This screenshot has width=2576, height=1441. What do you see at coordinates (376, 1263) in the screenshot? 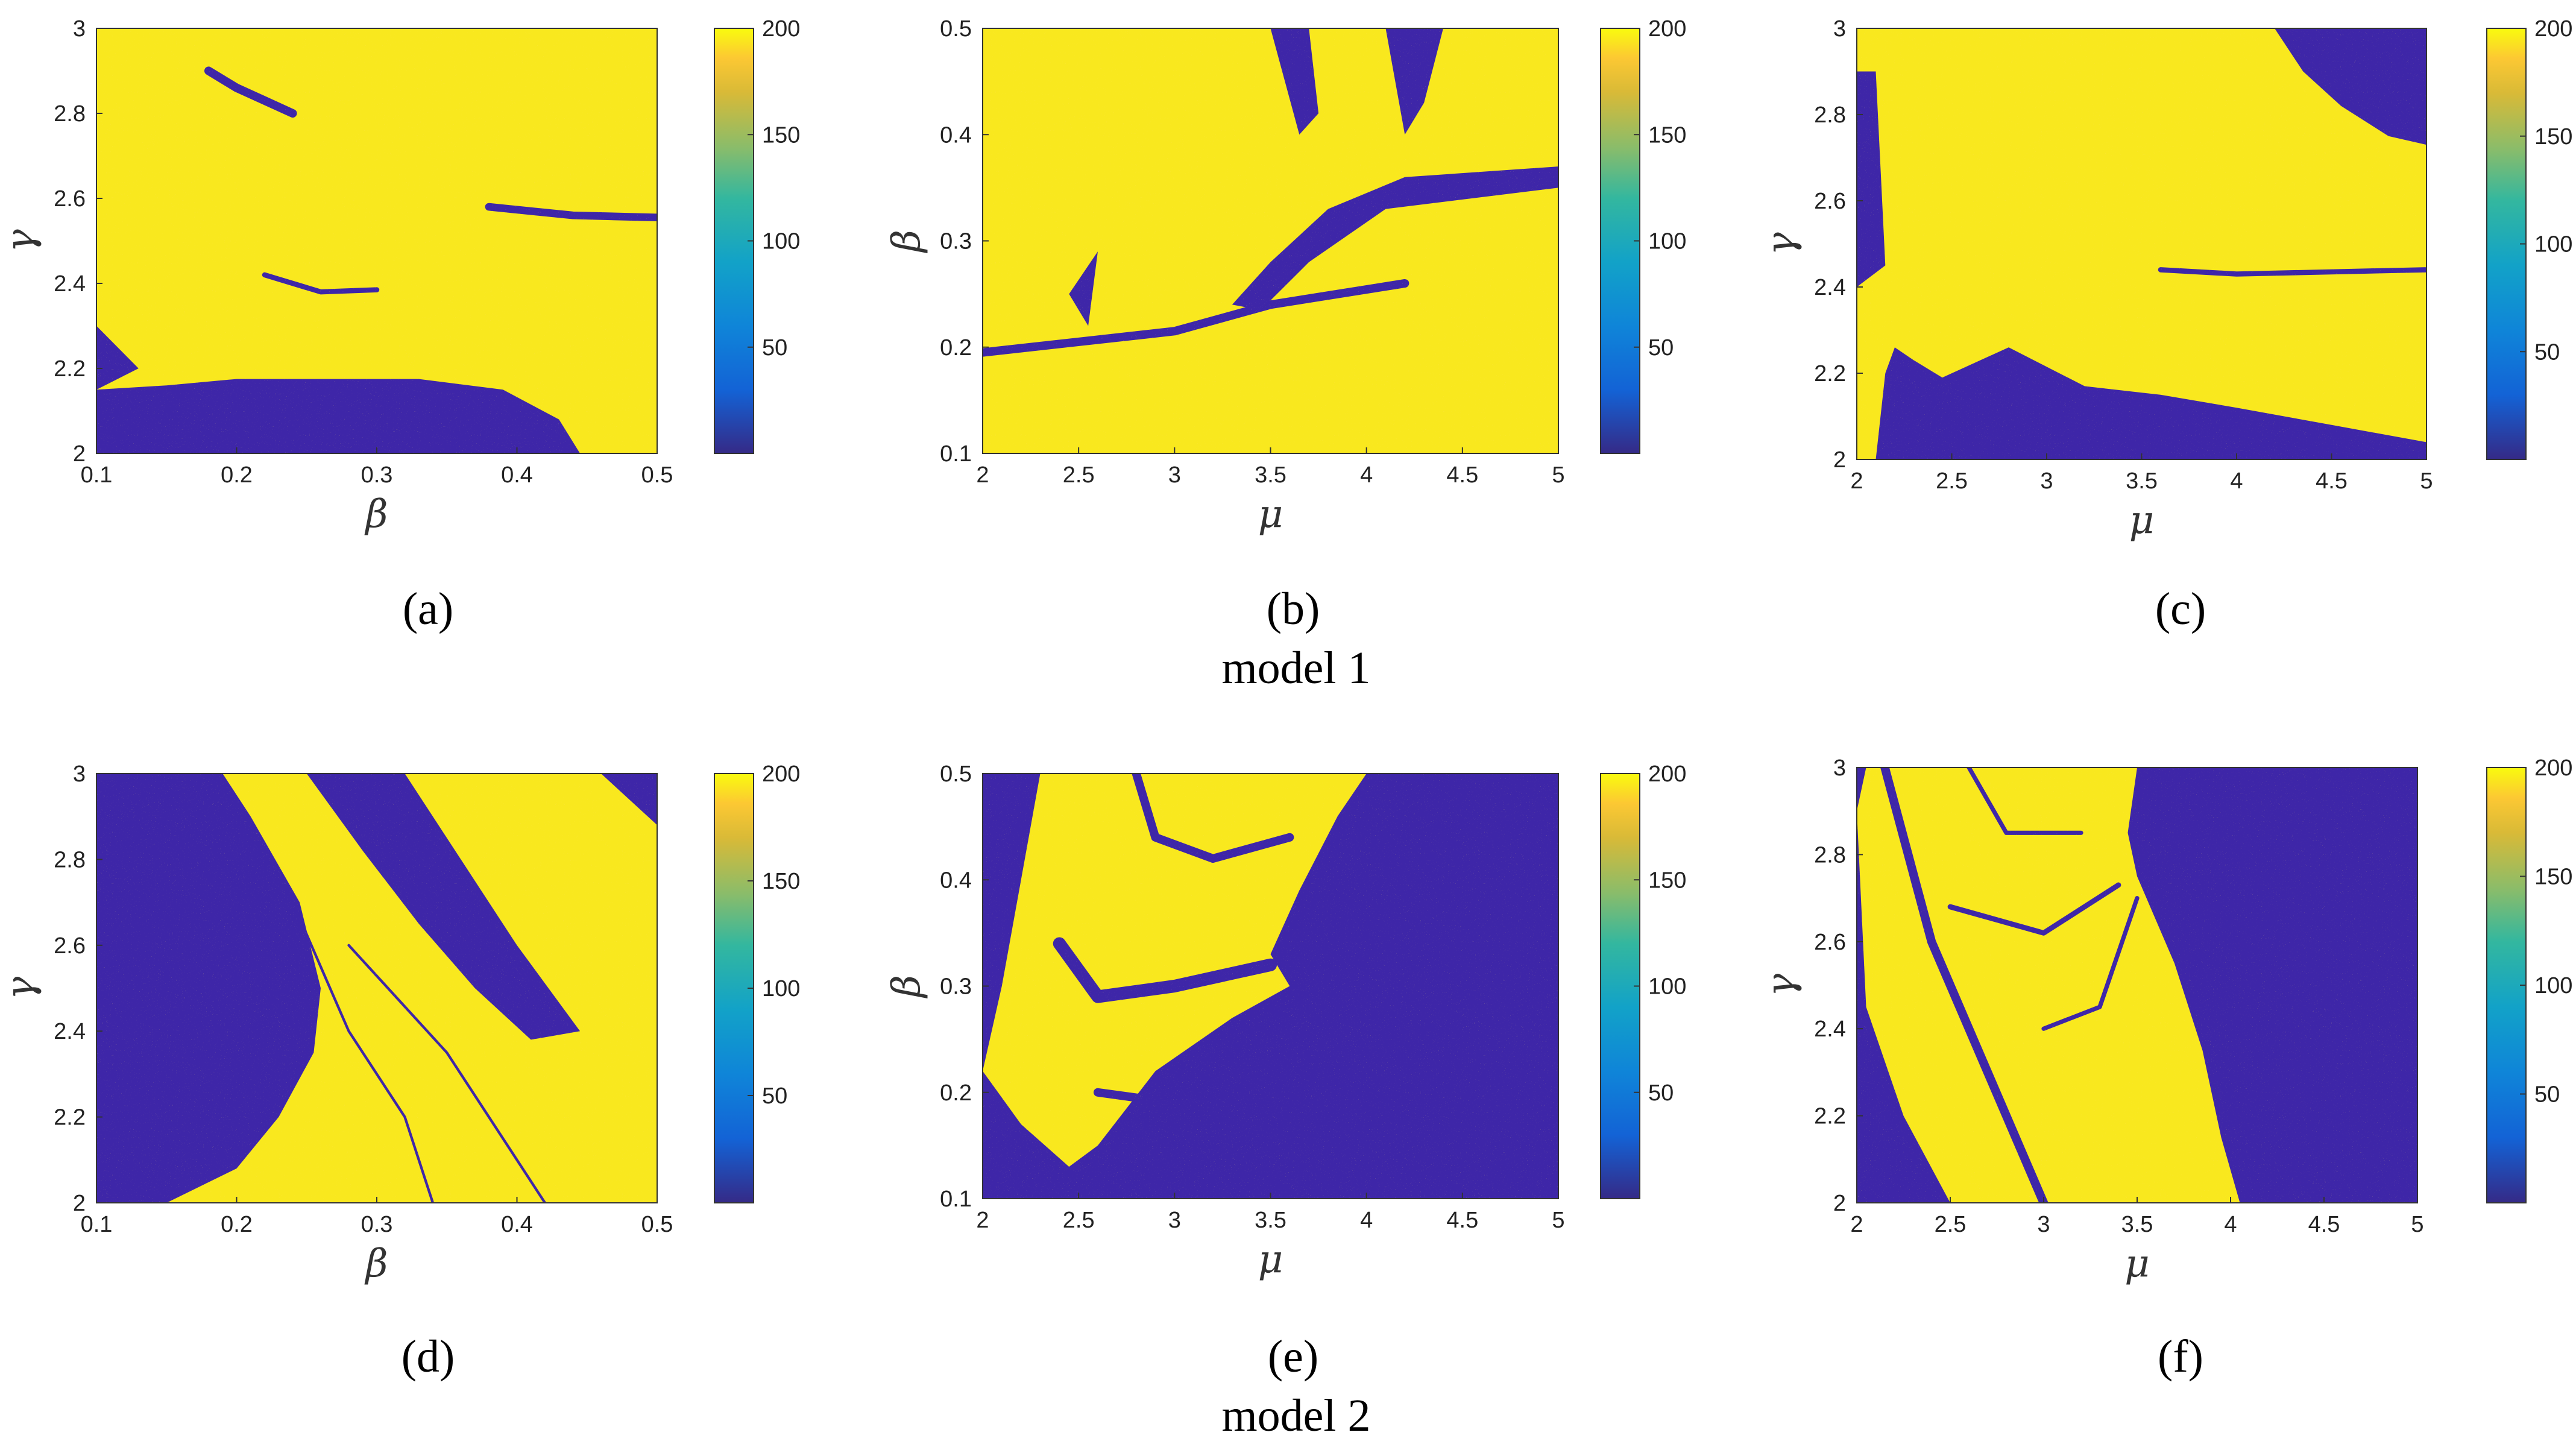
I see `x-axis-label: β` at bounding box center [376, 1263].